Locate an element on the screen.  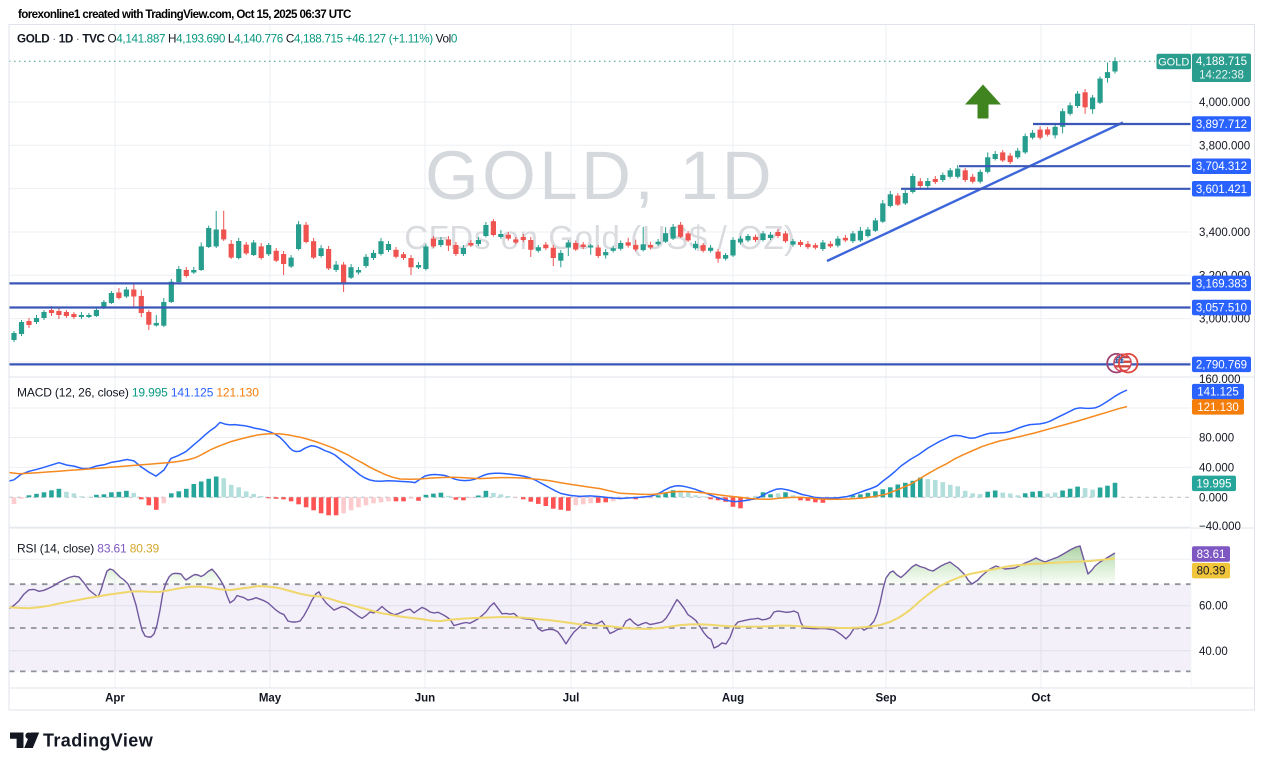
svg-text: RSI (14, close) 83.61 80.39 is located at coordinates (88, 549).